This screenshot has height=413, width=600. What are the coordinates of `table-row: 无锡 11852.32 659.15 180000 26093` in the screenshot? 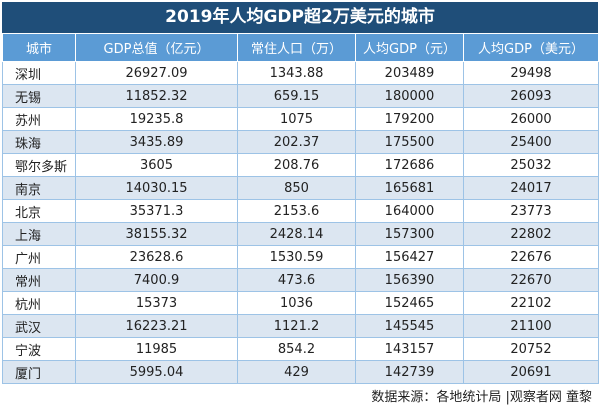 It's located at (300, 96).